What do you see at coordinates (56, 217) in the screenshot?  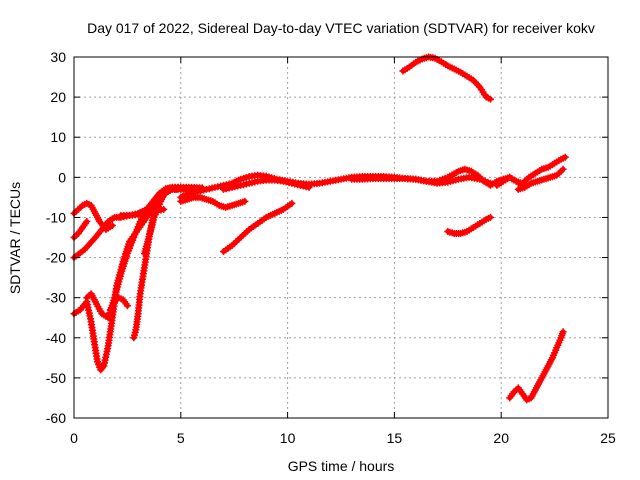 I see `y-tick-label: -10` at bounding box center [56, 217].